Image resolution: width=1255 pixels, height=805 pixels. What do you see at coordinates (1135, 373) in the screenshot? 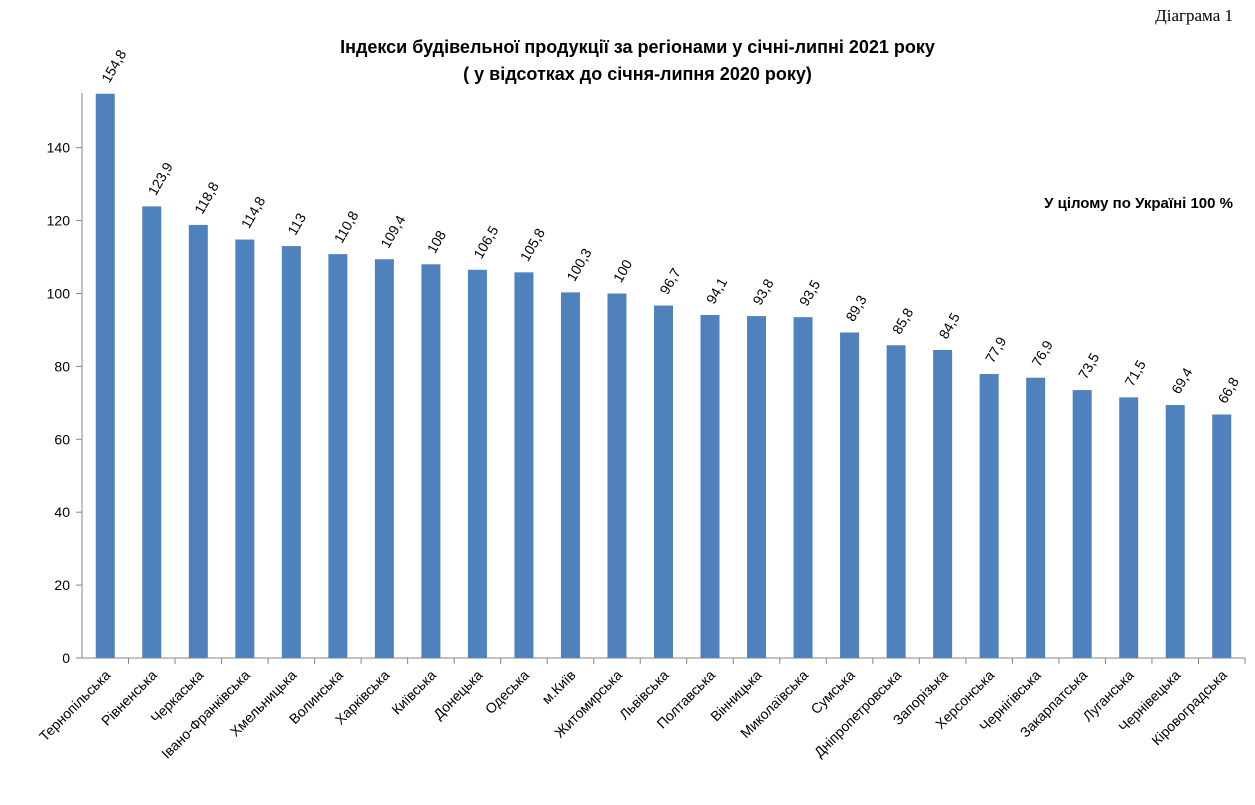
I see `value-label: 71,5` at bounding box center [1135, 373].